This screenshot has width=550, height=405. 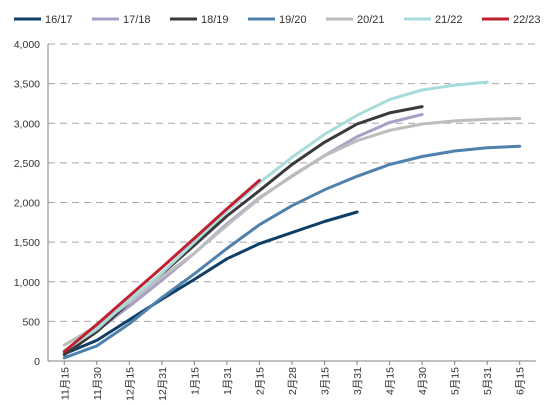 I want to click on legend-label: 17/18, so click(x=137, y=20).